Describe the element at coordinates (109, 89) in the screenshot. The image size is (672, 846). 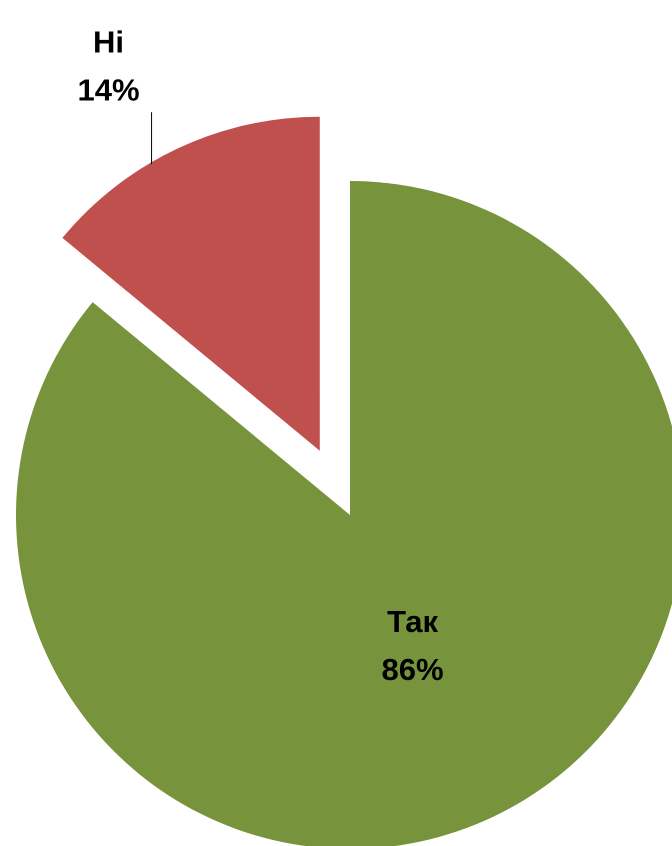
I see `slice-value-label: 14%` at that location.